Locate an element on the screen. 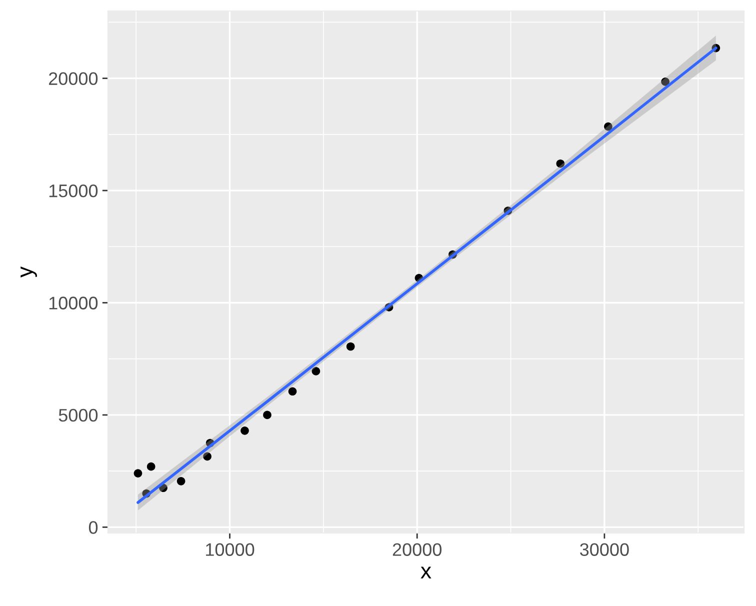 The width and height of the screenshot is (756, 606). y-tick-label: 5000 is located at coordinates (78, 415).